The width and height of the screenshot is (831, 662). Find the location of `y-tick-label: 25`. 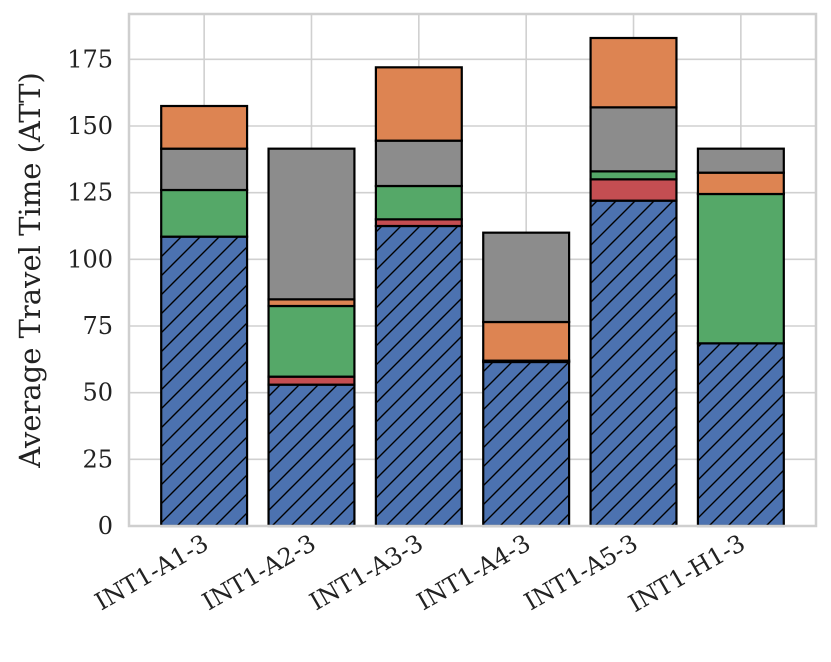

y-tick-label: 25 is located at coordinates (97, 459).